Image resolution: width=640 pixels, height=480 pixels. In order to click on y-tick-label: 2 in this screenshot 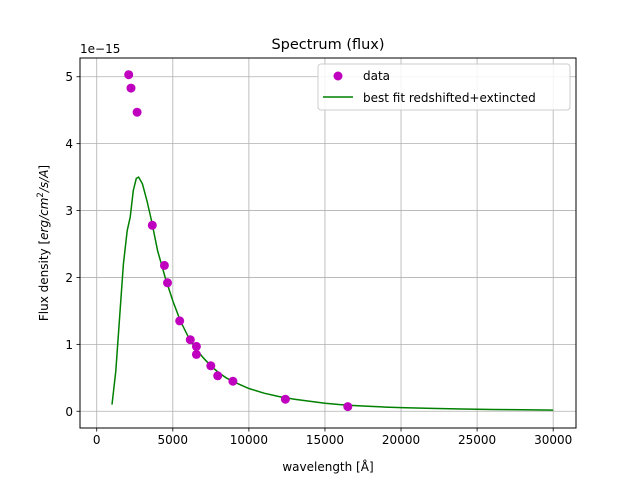, I will do `click(69, 278)`.